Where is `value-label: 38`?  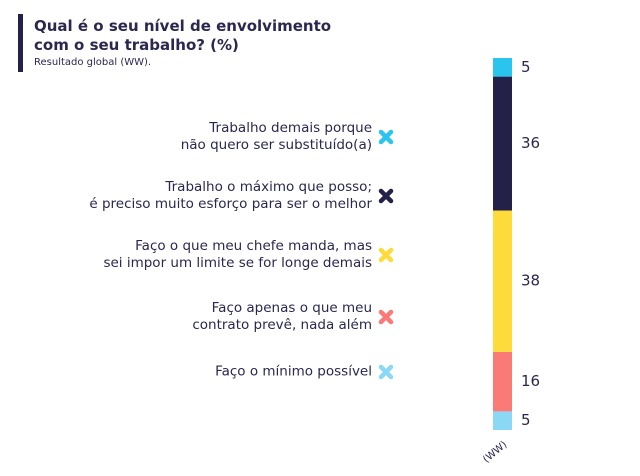
value-label: 38 is located at coordinates (530, 281).